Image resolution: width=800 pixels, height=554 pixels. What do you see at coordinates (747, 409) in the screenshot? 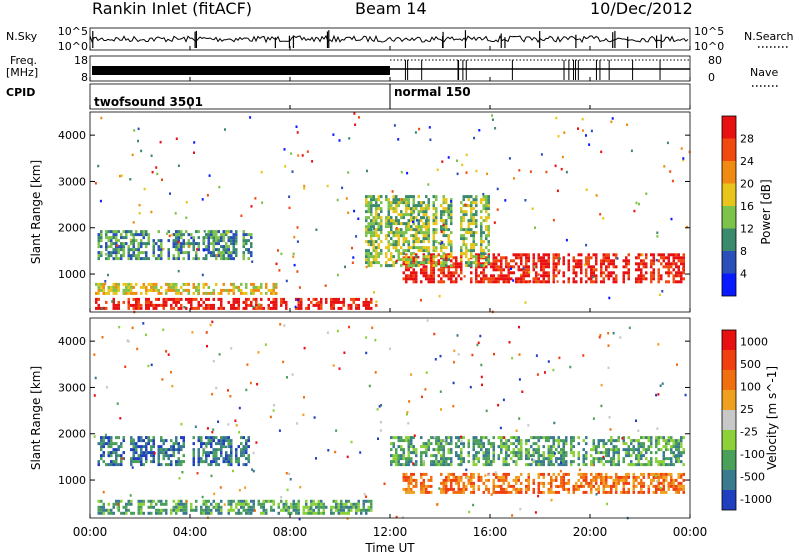
I see `colorbar-tick-label: 25` at bounding box center [747, 409].